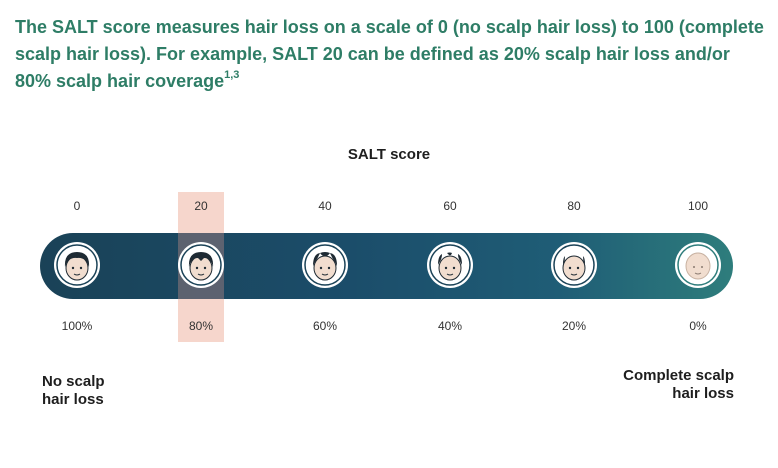 Image resolution: width=778 pixels, height=468 pixels. What do you see at coordinates (325, 326) in the screenshot?
I see `coverage-tick-60: 60%` at bounding box center [325, 326].